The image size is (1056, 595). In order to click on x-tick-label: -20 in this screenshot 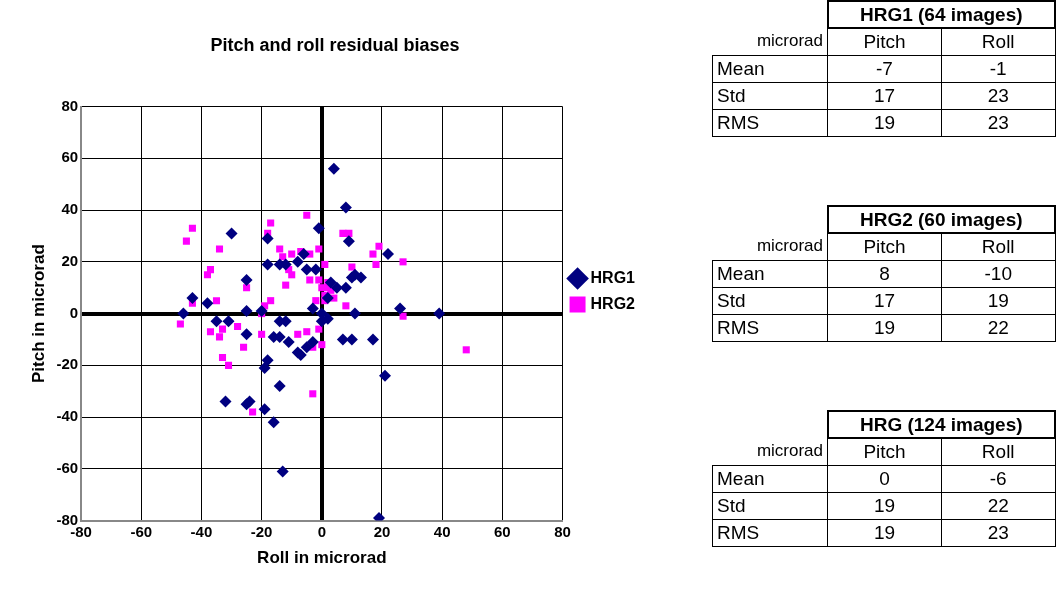, I will do `click(261, 531)`.